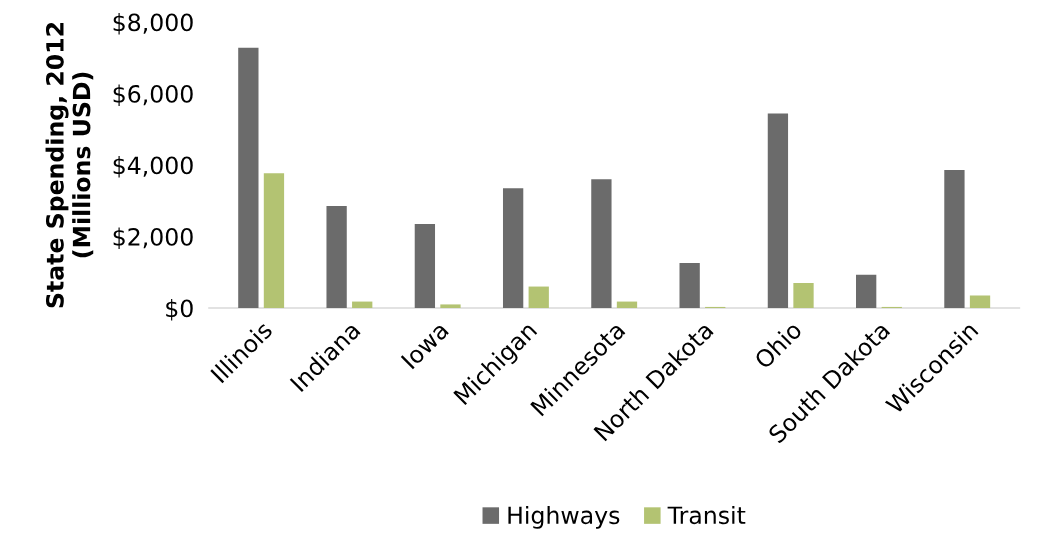  What do you see at coordinates (179, 310) in the screenshot?
I see `y-tick-label: $0` at bounding box center [179, 310].